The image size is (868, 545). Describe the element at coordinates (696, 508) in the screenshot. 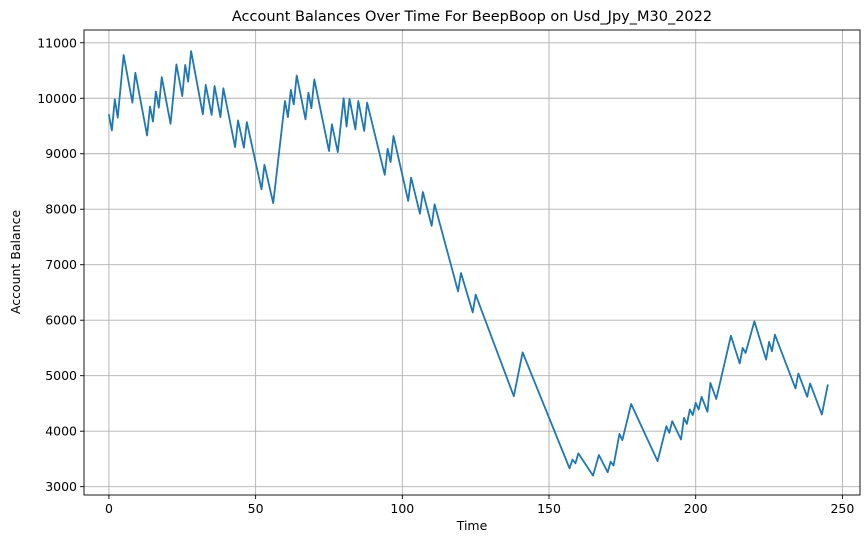

I see `x-tick-label: 200` at that location.